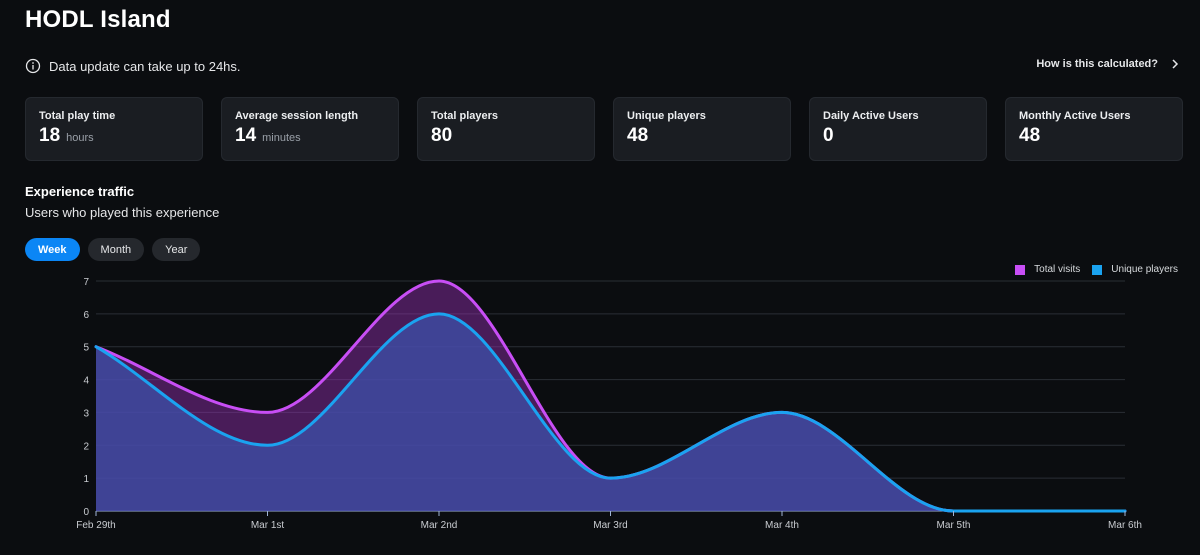 The height and width of the screenshot is (555, 1200). What do you see at coordinates (297, 116) in the screenshot?
I see `stat-label: Average session length` at bounding box center [297, 116].